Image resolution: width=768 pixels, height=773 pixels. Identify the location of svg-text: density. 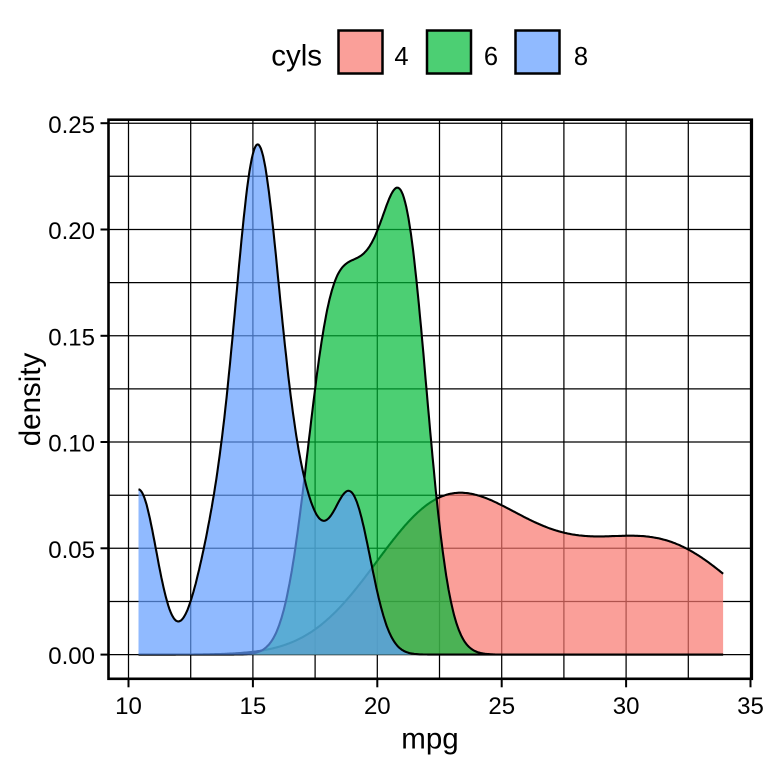
(30, 400).